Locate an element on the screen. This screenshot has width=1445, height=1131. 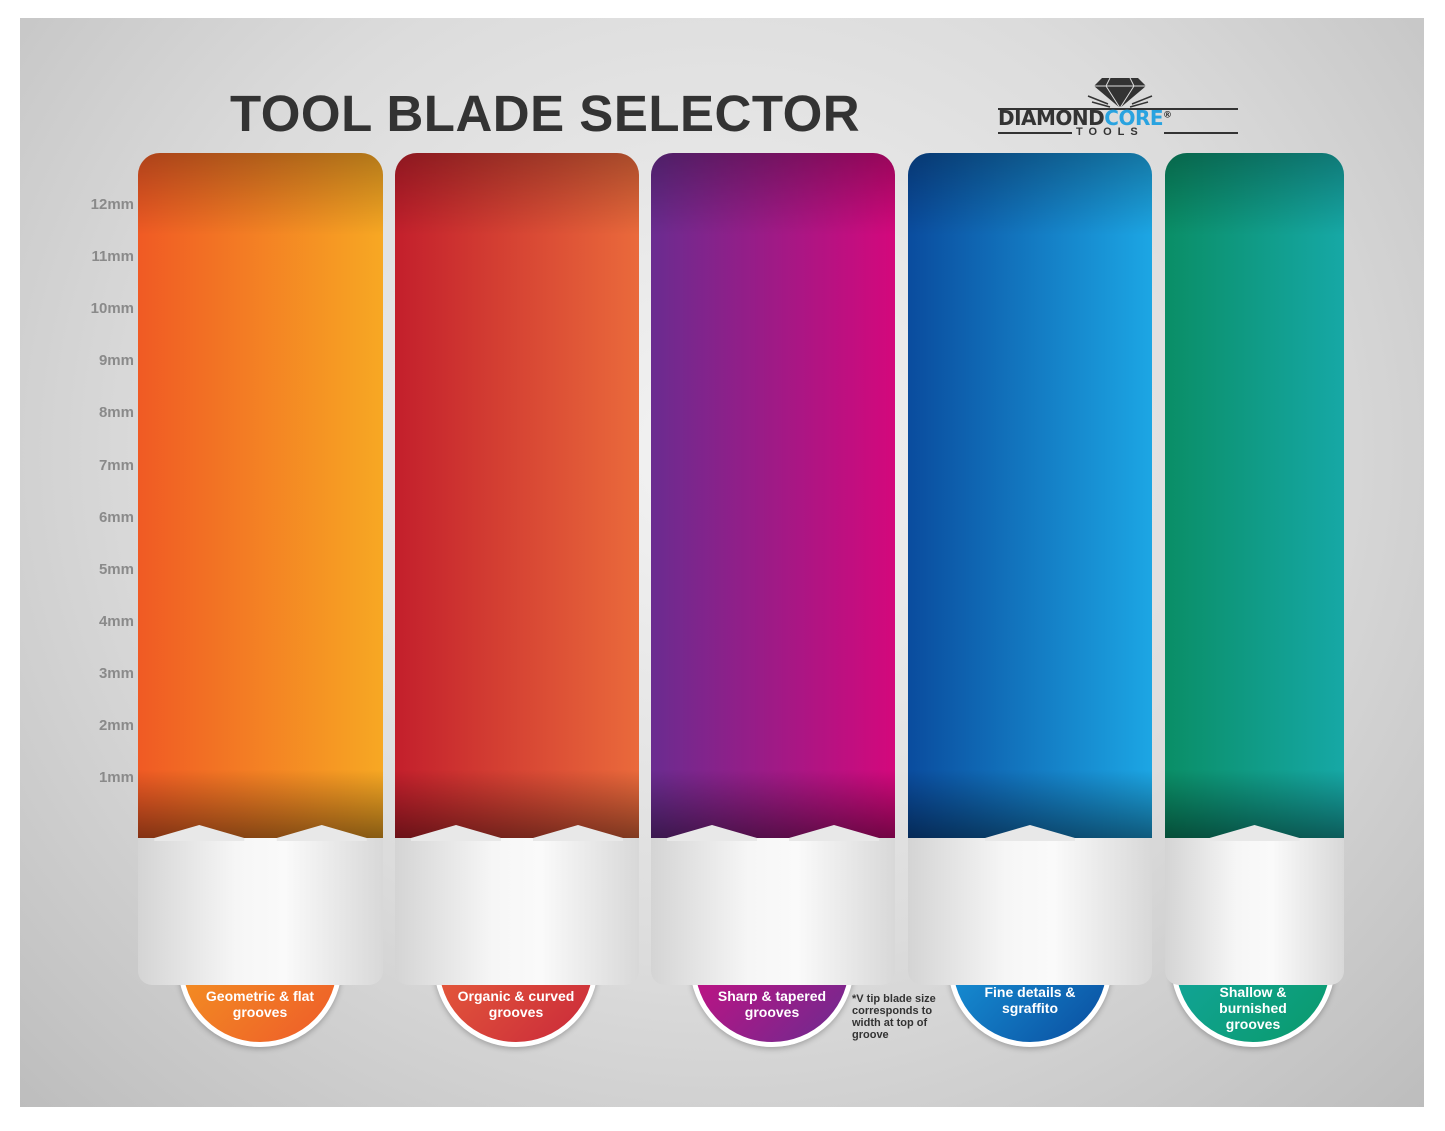
column-square is located at coordinates (260, 569).